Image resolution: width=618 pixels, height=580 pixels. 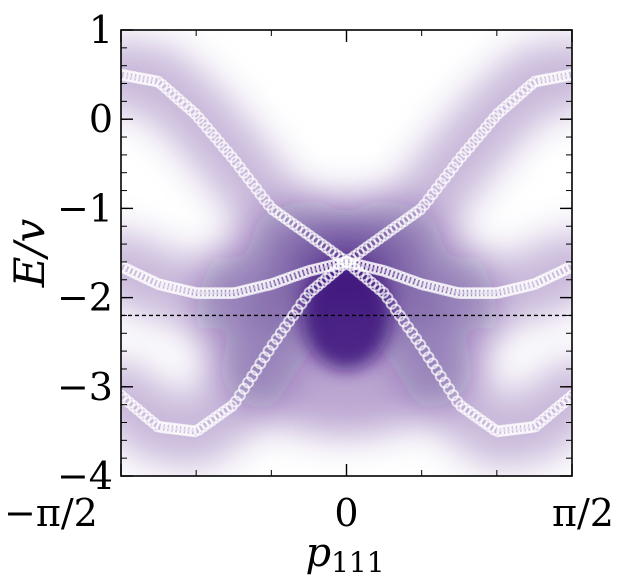 What do you see at coordinates (29, 253) in the screenshot?
I see `y-axis-title: E/v` at bounding box center [29, 253].